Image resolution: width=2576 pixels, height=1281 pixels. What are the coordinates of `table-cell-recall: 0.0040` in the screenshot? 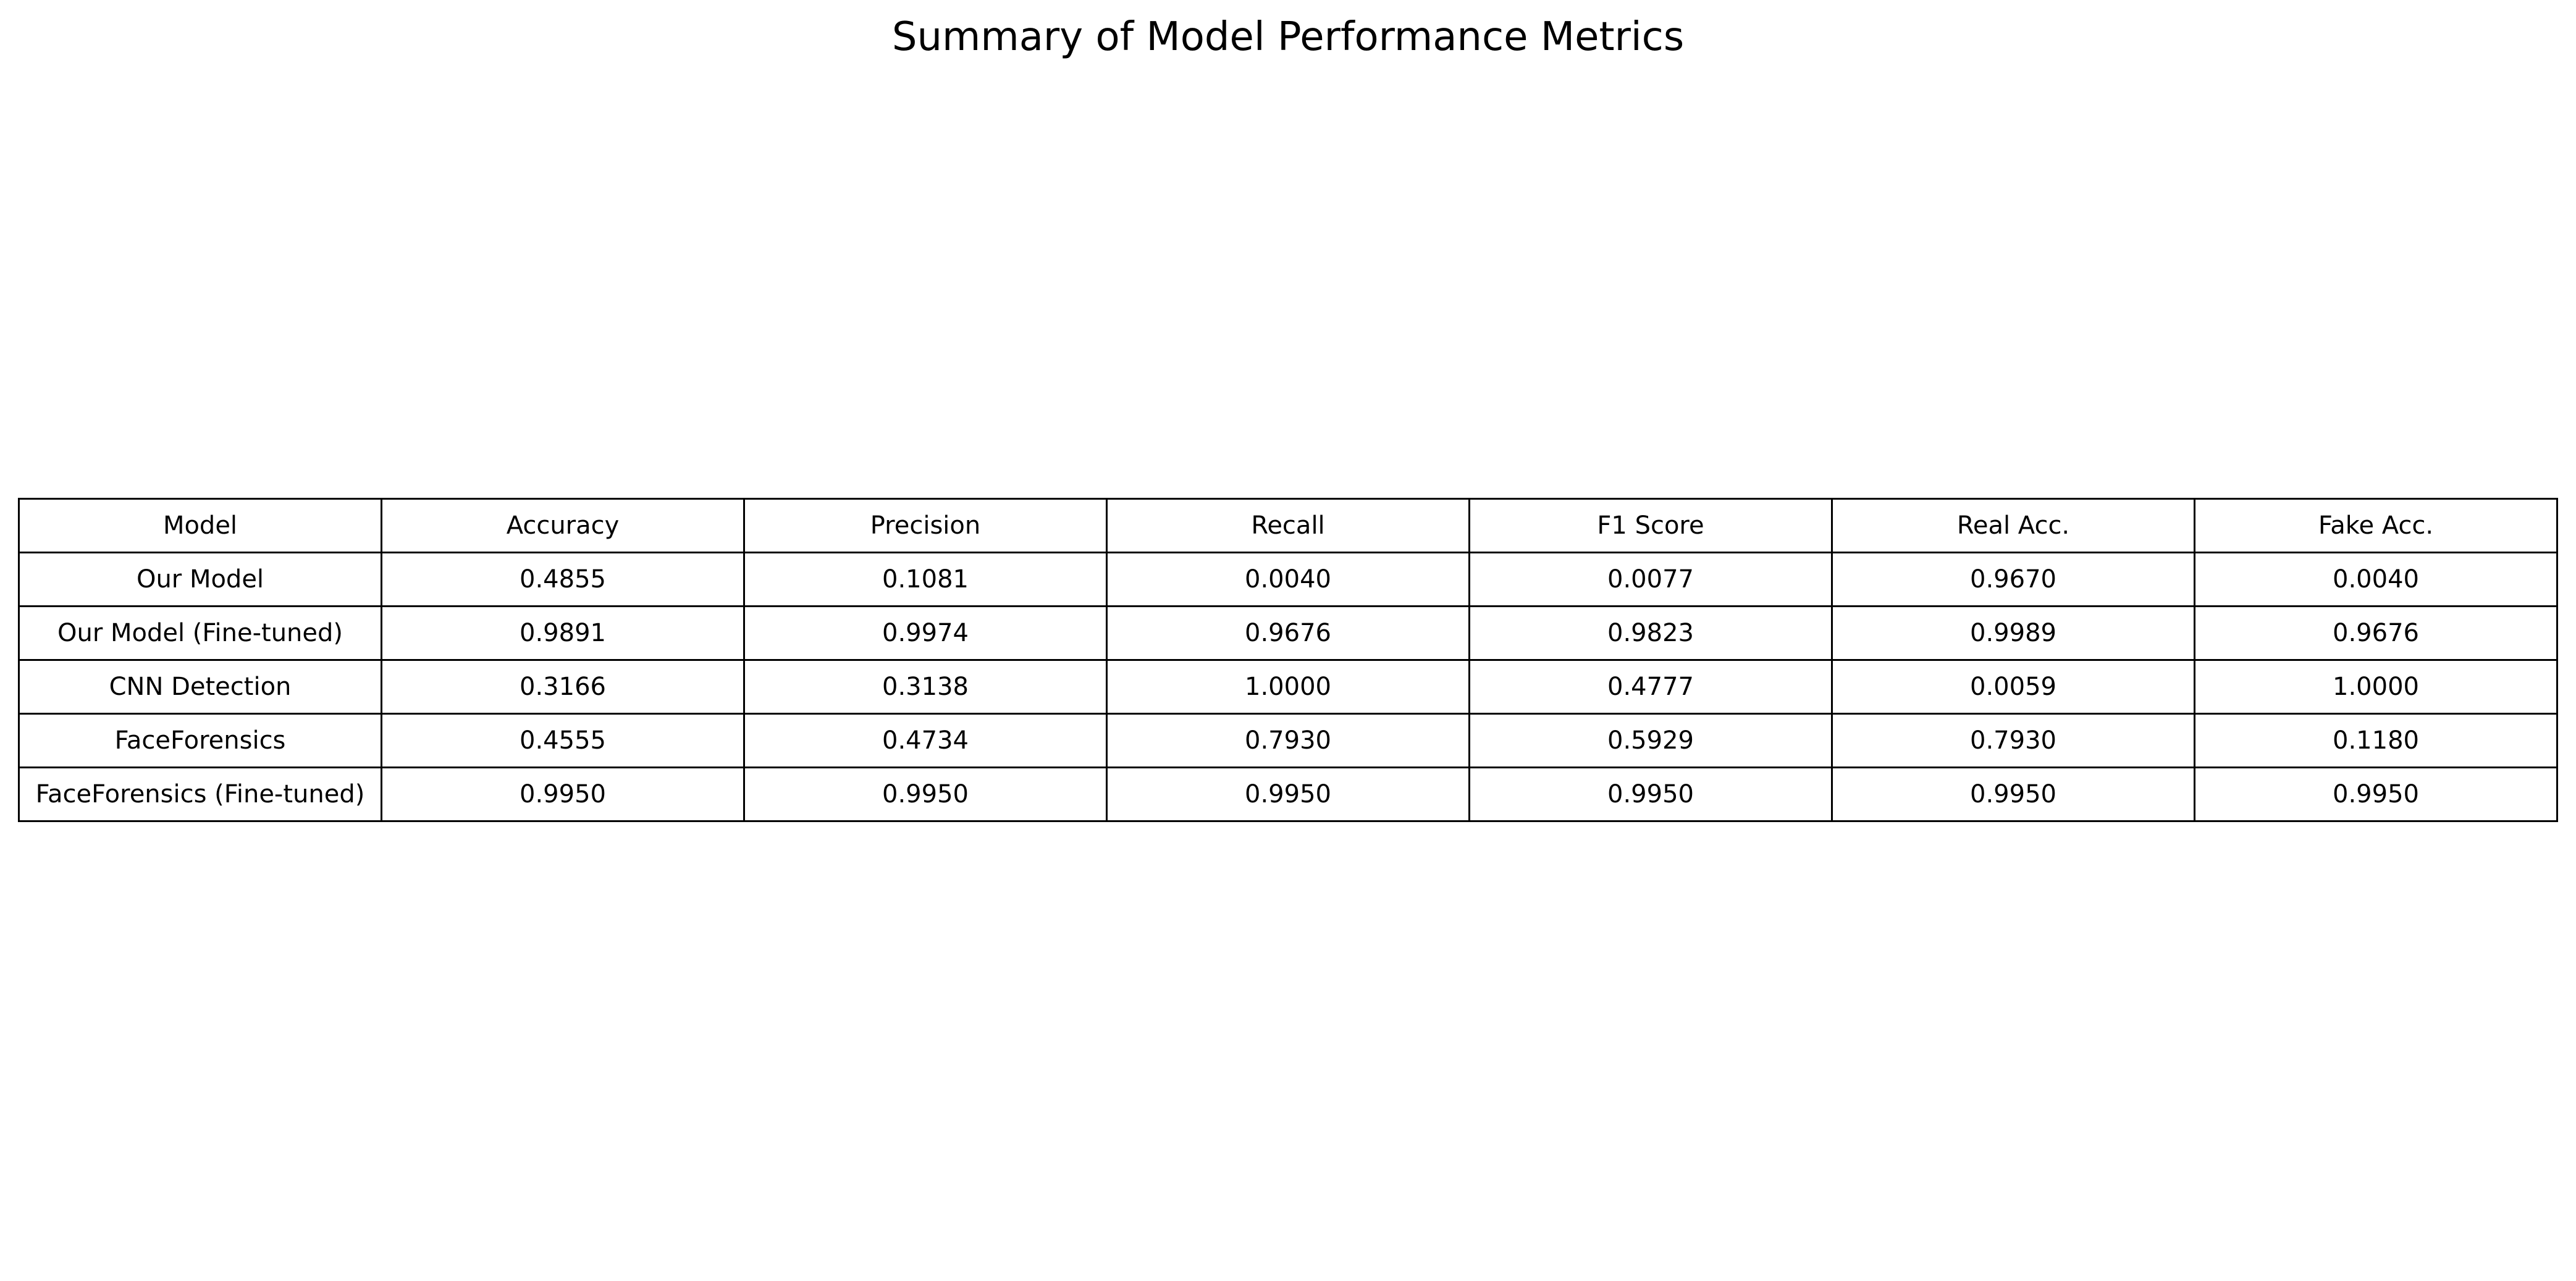 It's located at (1288, 580).